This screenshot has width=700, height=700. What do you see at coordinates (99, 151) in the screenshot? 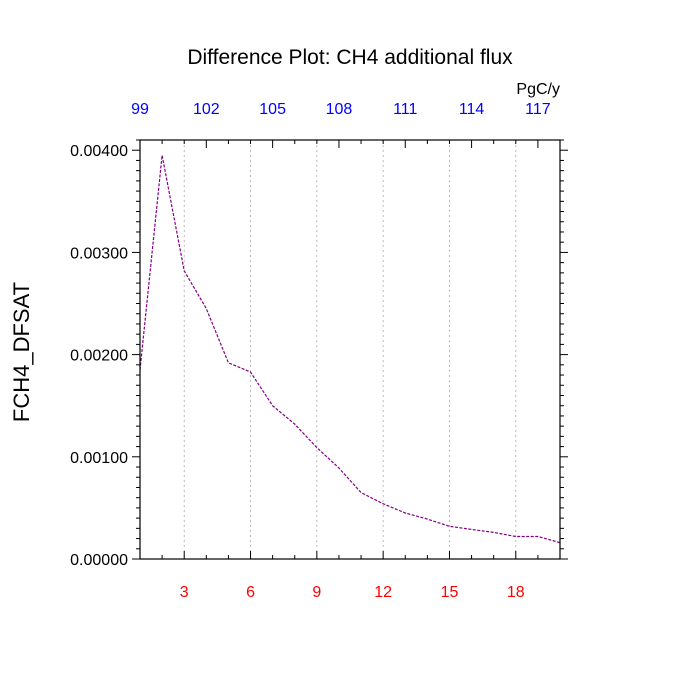
I see `y-tick-label: 0.00400` at bounding box center [99, 151].